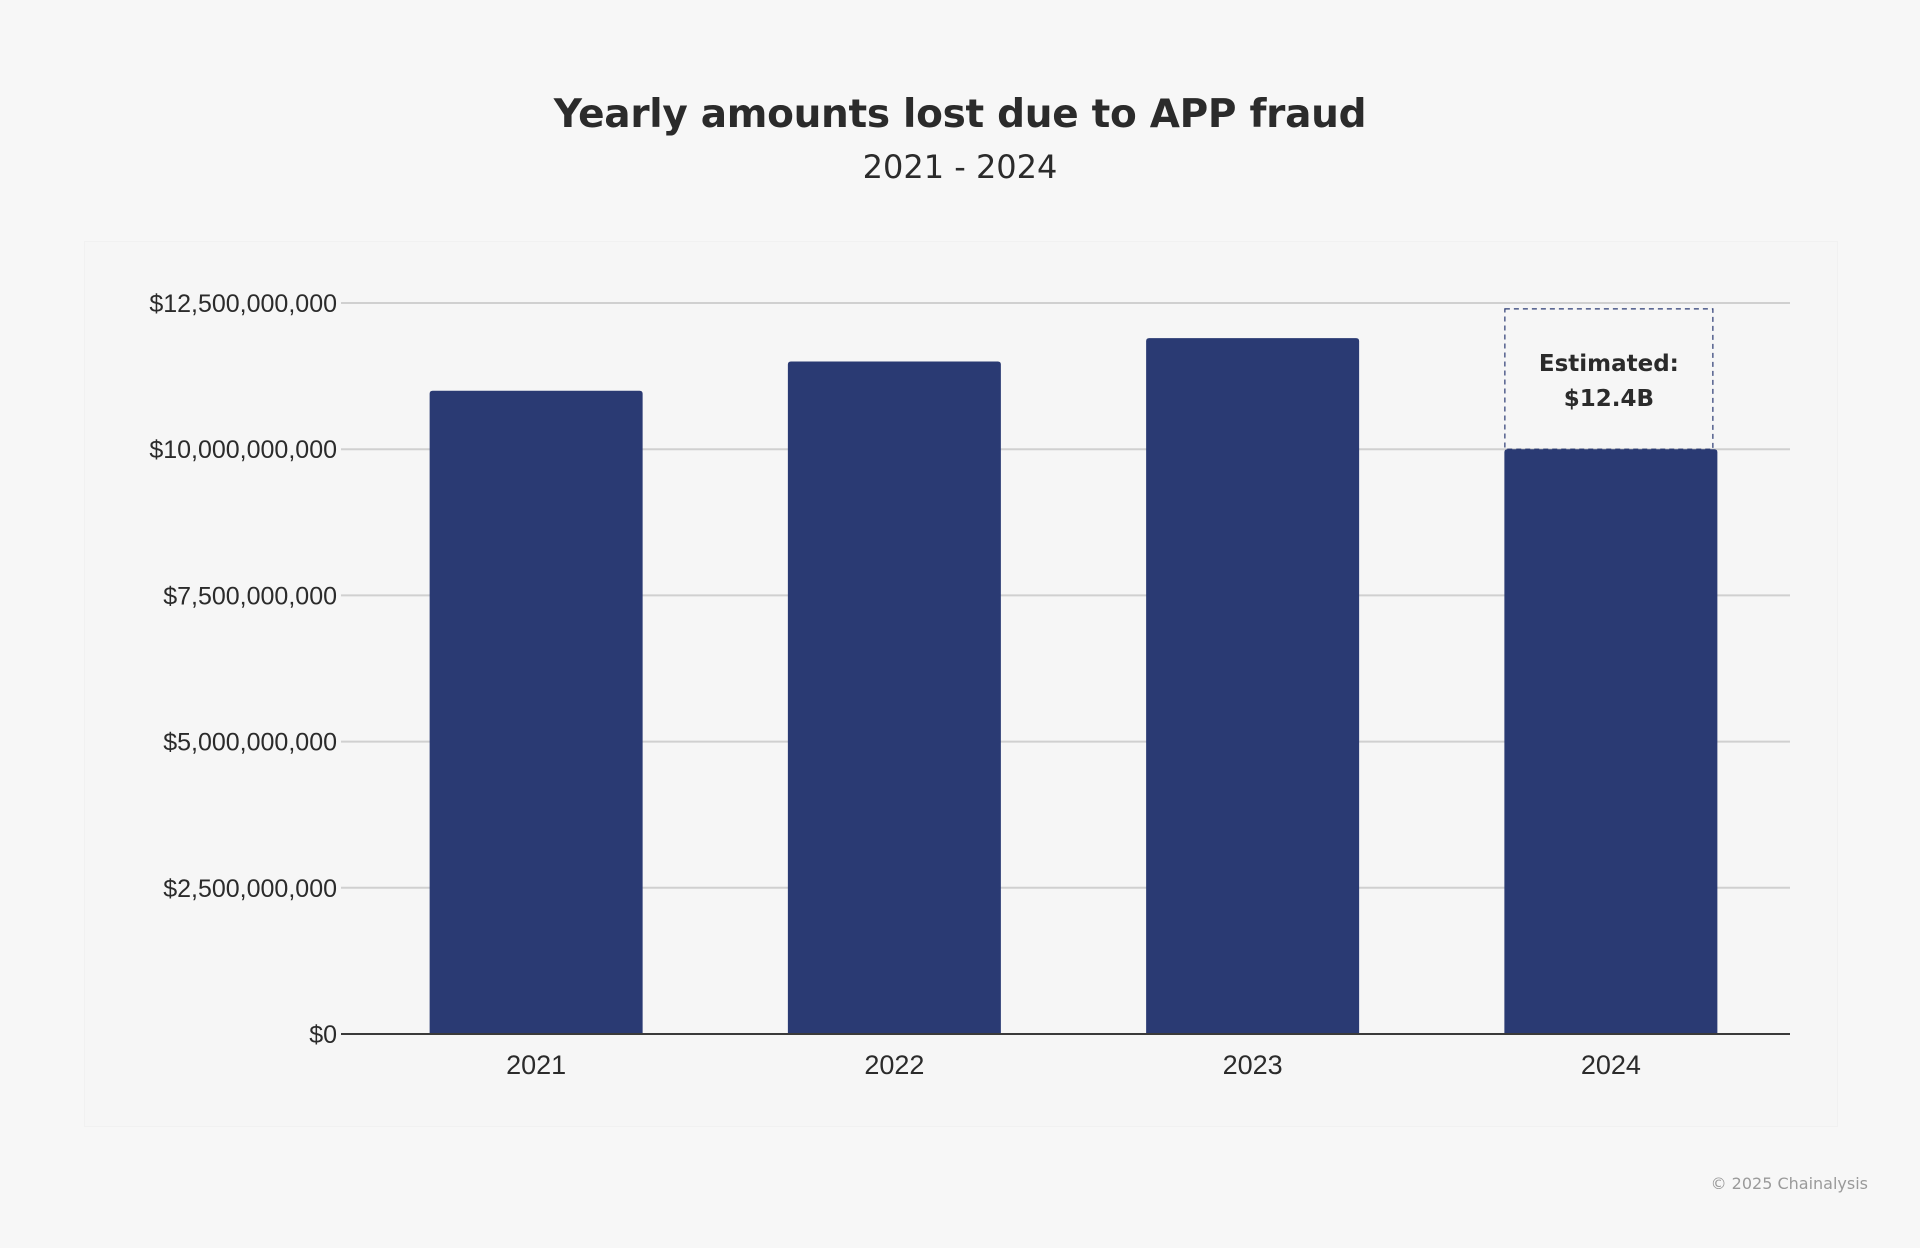 This screenshot has width=1920, height=1248. What do you see at coordinates (243, 304) in the screenshot?
I see `y-tick-label: $12,500,000,000` at bounding box center [243, 304].